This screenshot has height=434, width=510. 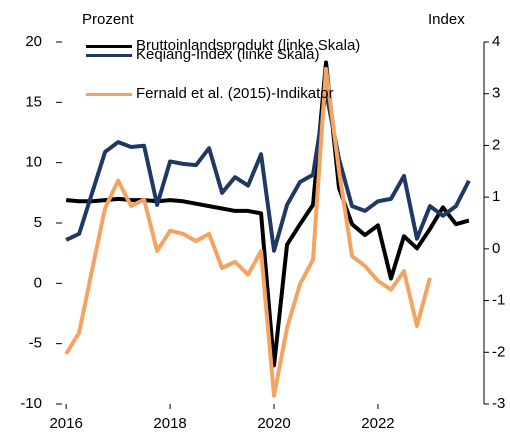 What do you see at coordinates (496, 93) in the screenshot?
I see `y2-tick-label: 3` at bounding box center [496, 93].